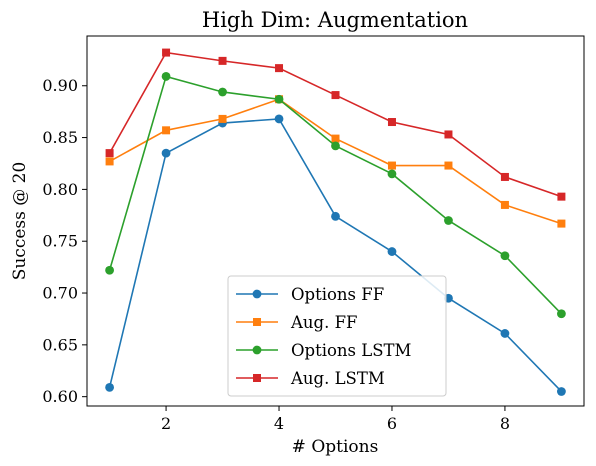  I want to click on legend-item: Options FF, so click(310, 294).